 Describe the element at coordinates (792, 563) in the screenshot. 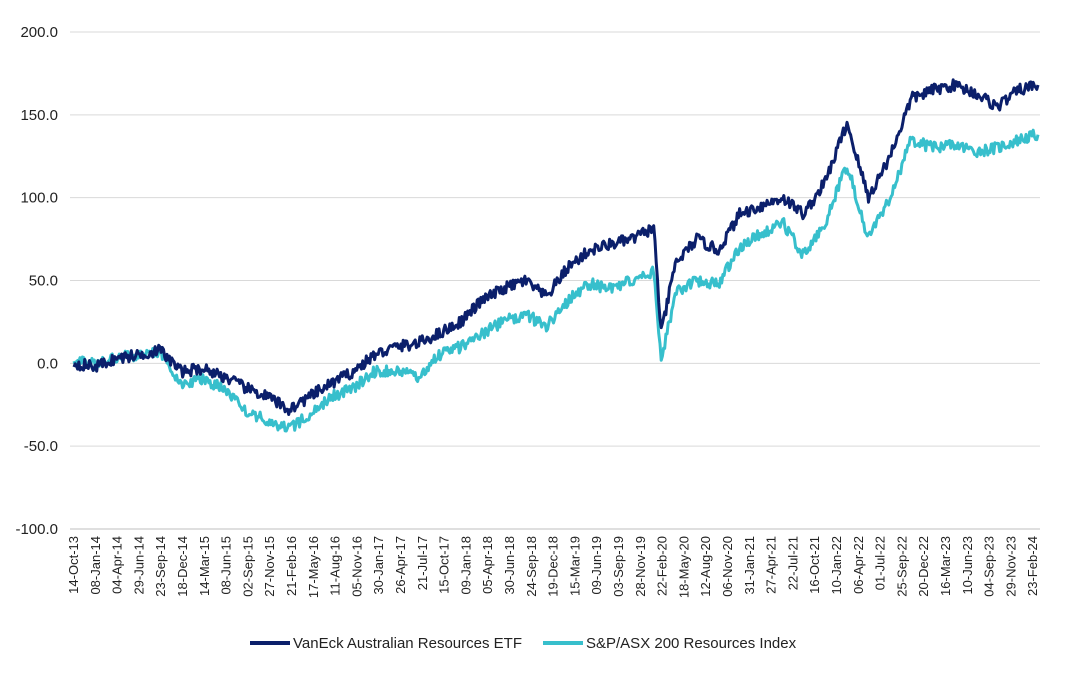

I see `x-tick-label: 22-Jul-21` at that location.